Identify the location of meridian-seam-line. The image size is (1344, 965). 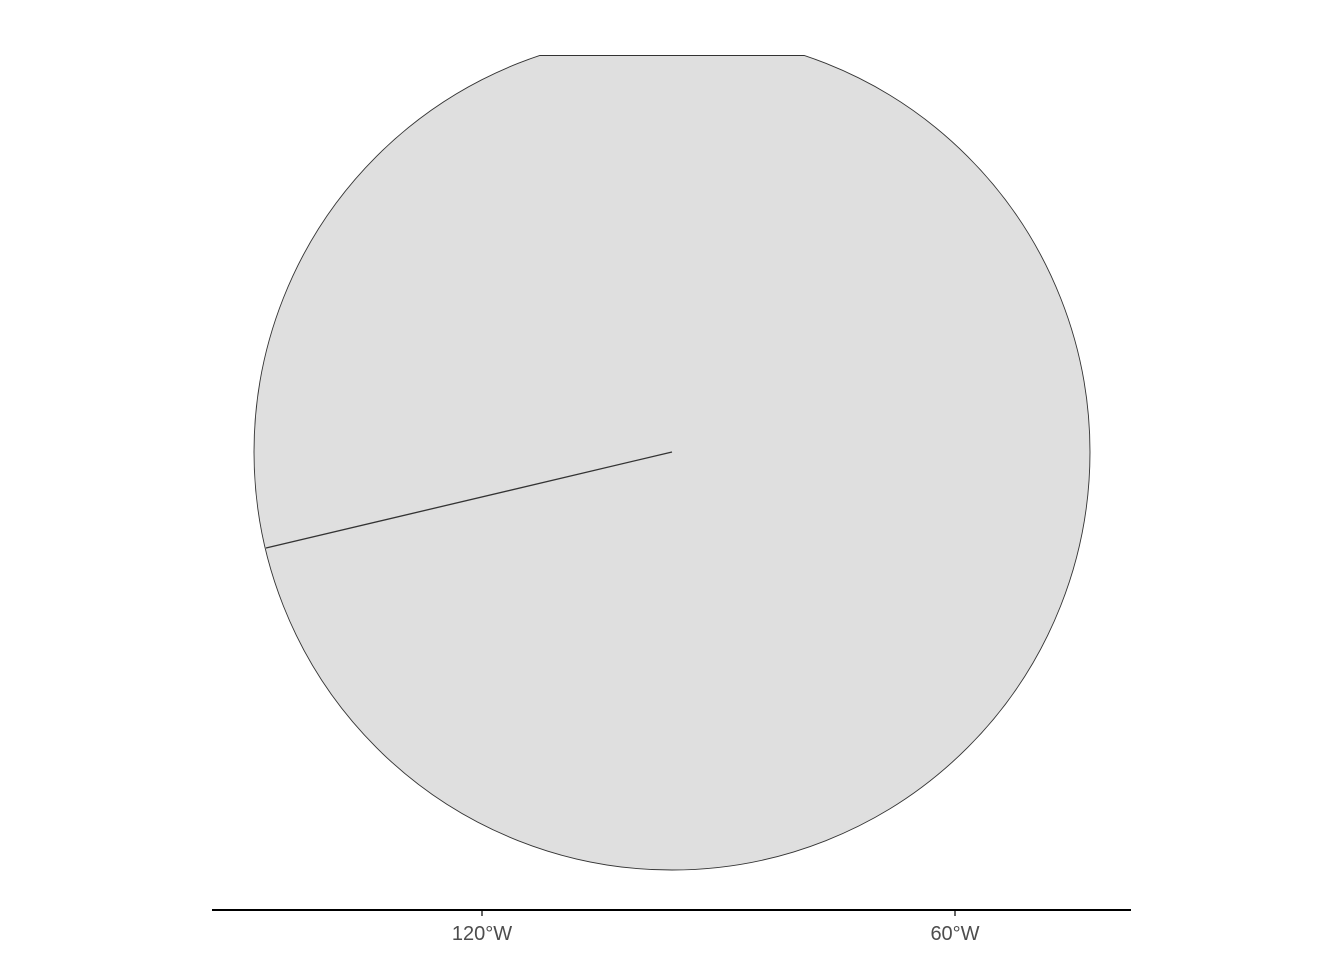
(469, 500).